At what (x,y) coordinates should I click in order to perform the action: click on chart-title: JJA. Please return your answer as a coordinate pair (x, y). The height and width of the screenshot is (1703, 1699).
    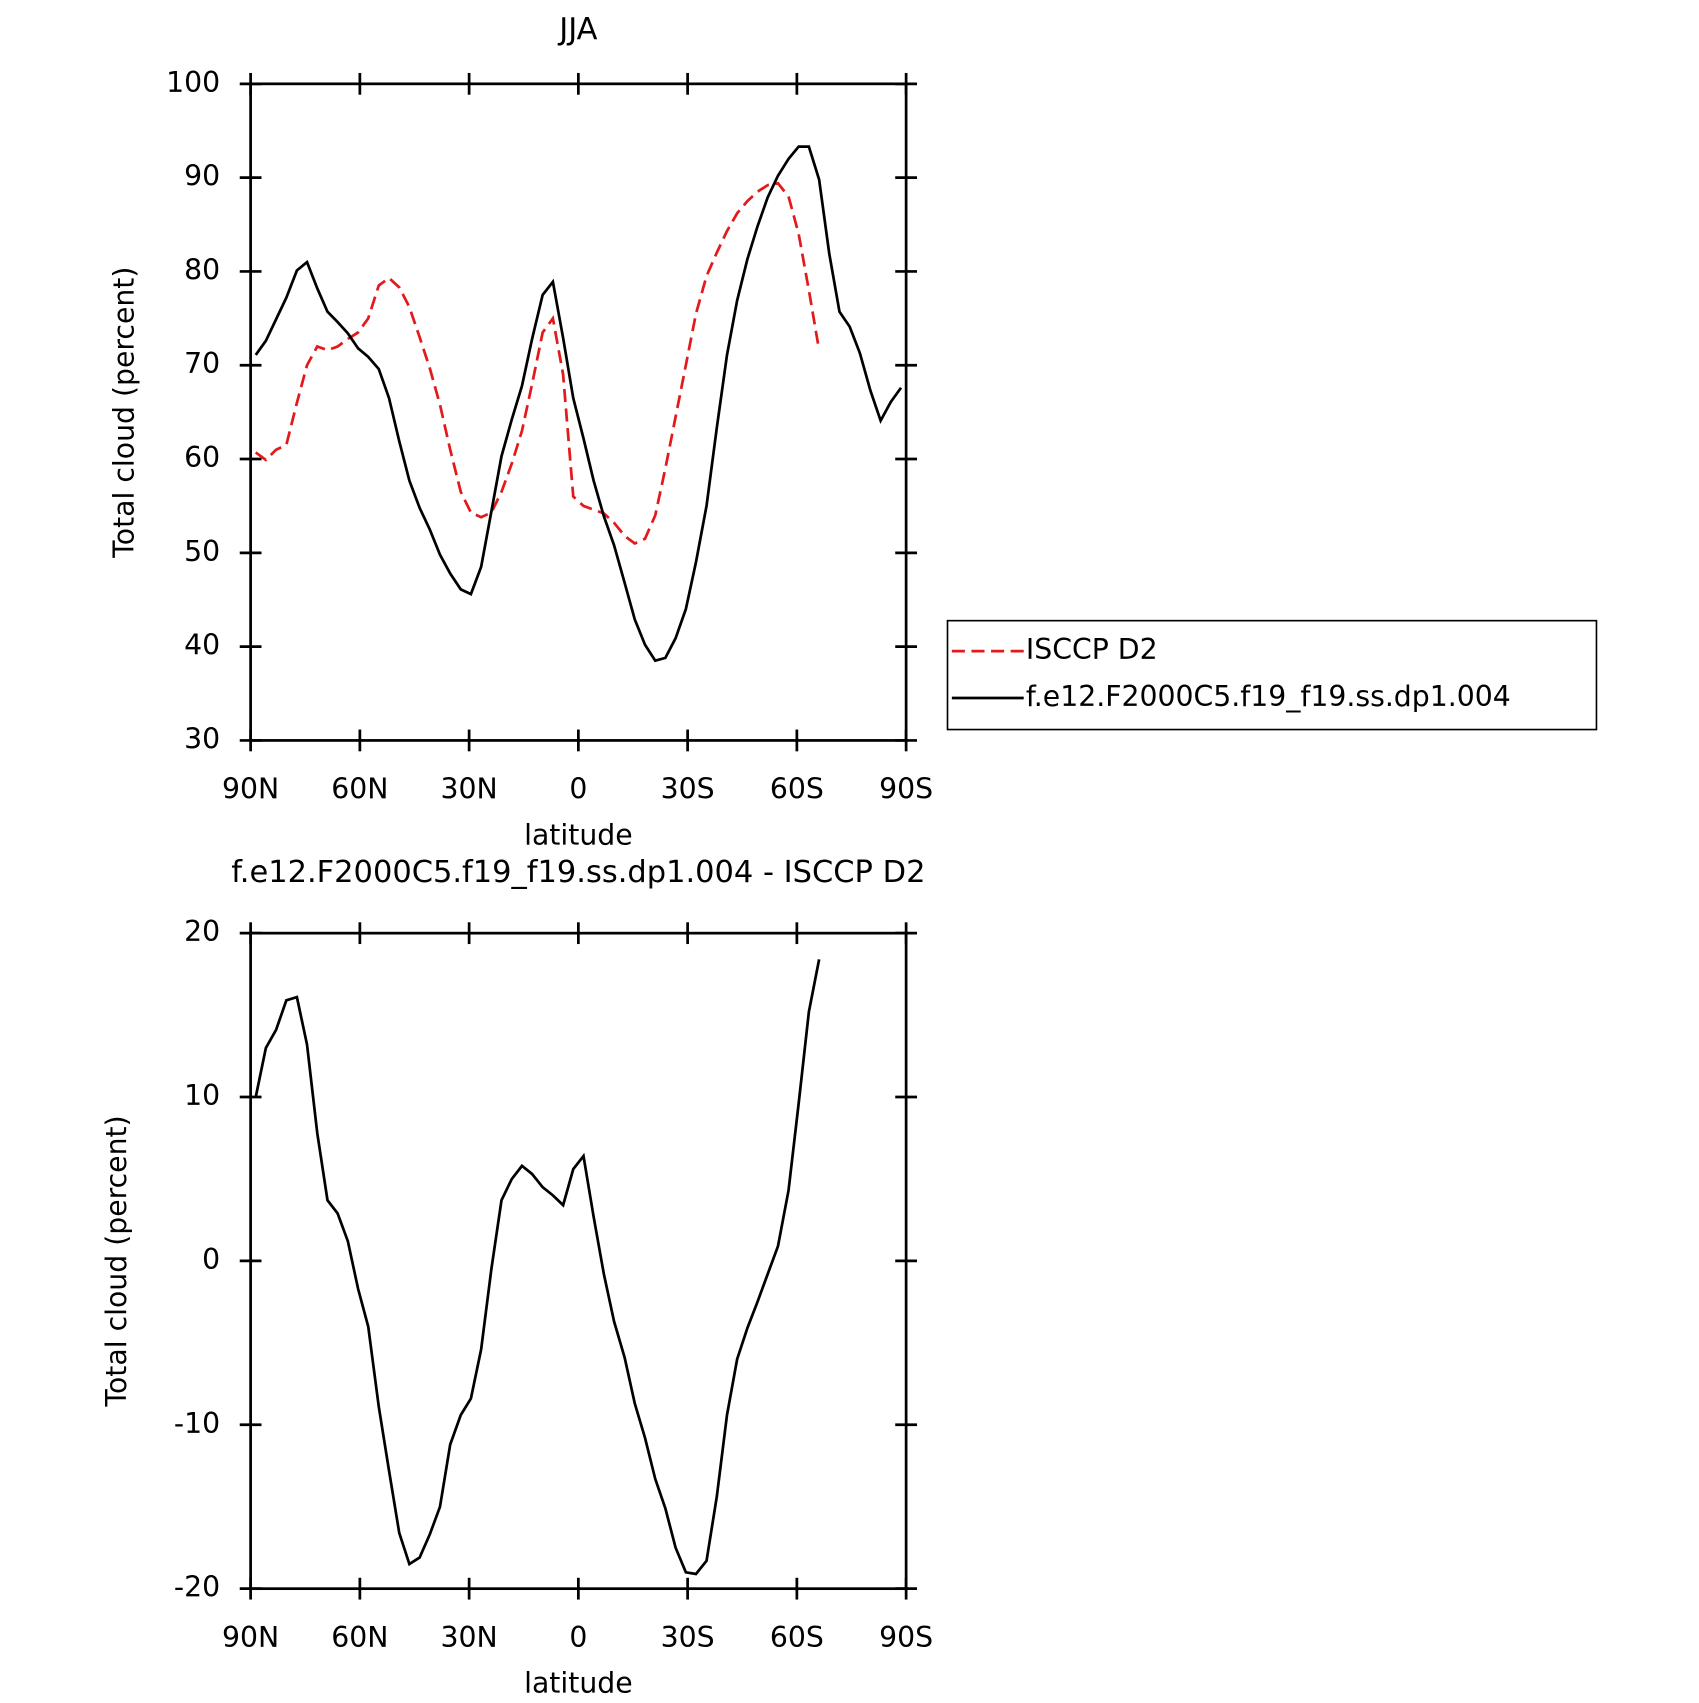
    Looking at the image, I should click on (577, 29).